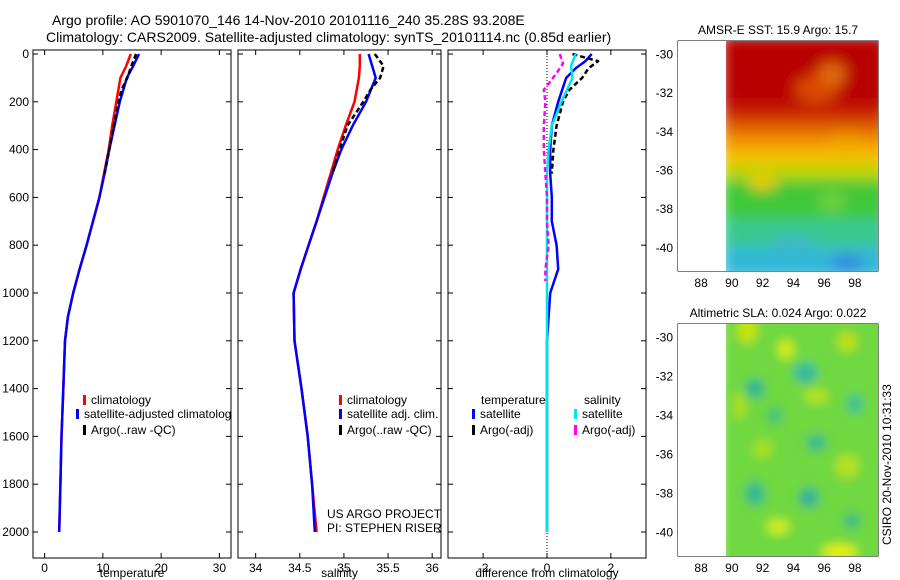 Image resolution: width=900 pixels, height=580 pixels. What do you see at coordinates (161, 568) in the screenshot?
I see `temperature-xtick-label: 20` at bounding box center [161, 568].